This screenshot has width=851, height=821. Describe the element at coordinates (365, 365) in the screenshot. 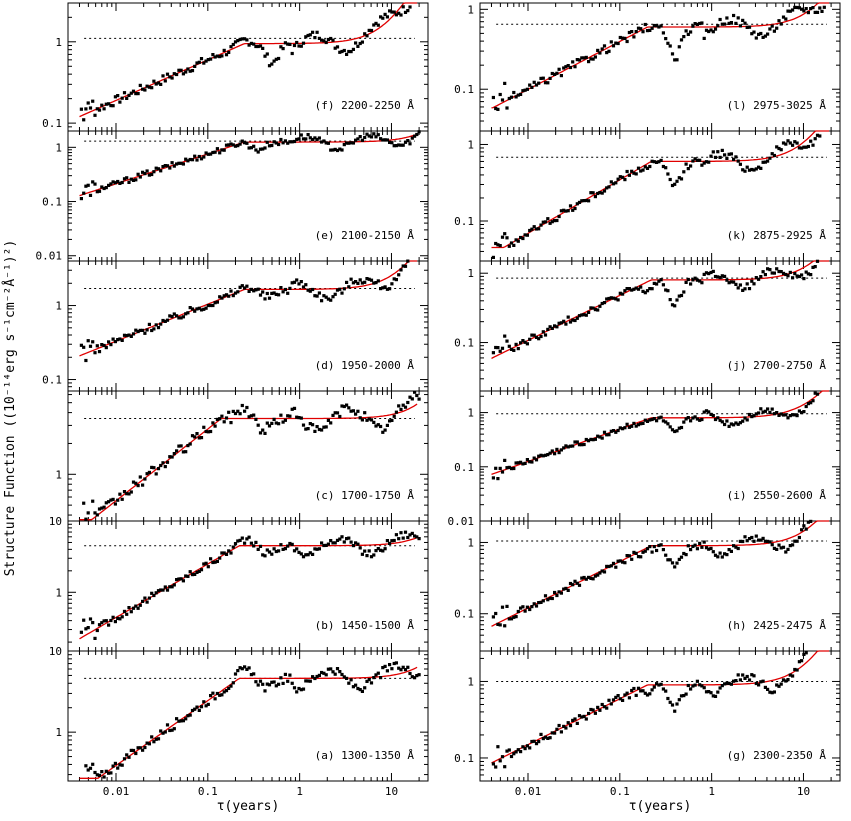

I see `panel-label: (d) 1950-2000 Å` at that location.